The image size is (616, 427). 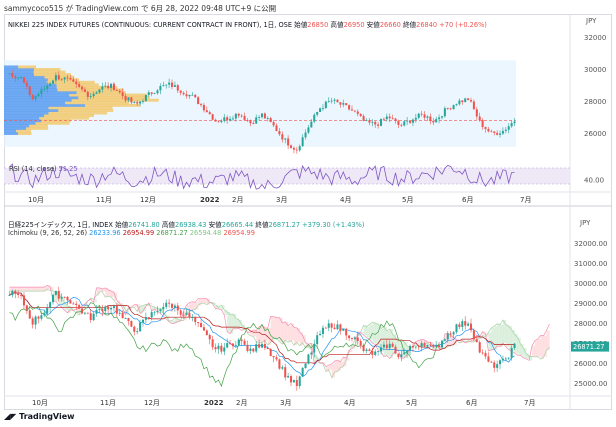 What do you see at coordinates (38, 100) in the screenshot?
I see `volume-profile-up-bar` at bounding box center [38, 100].